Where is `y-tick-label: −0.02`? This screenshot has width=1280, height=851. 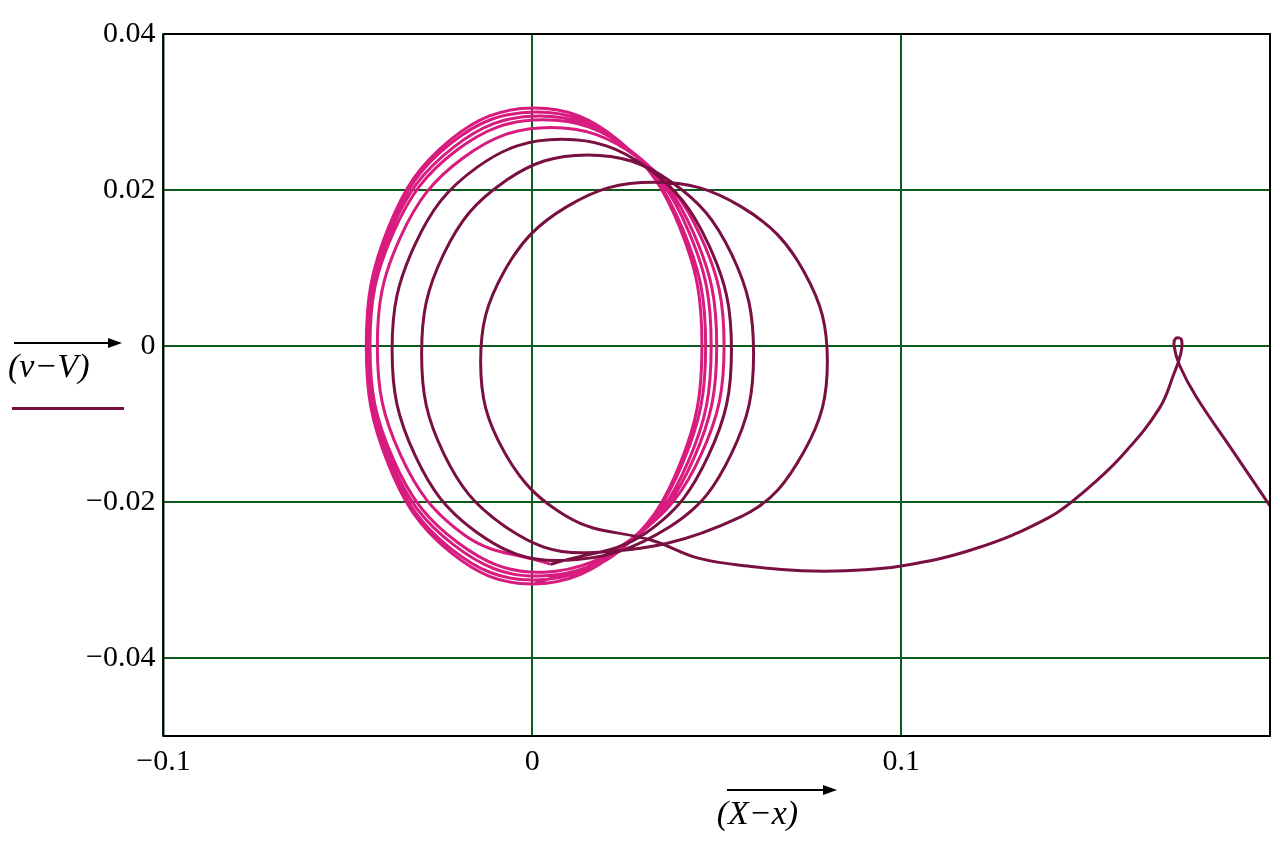
y-tick-label: −0.02 is located at coordinates (121, 499).